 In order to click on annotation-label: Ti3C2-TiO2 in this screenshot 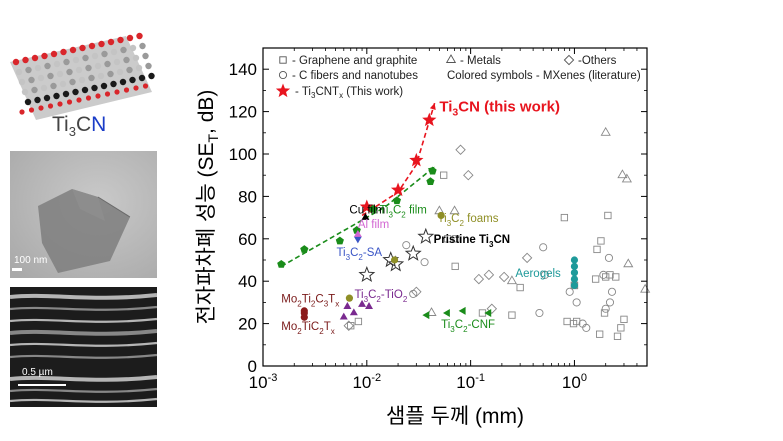, I will do `click(380, 296)`.